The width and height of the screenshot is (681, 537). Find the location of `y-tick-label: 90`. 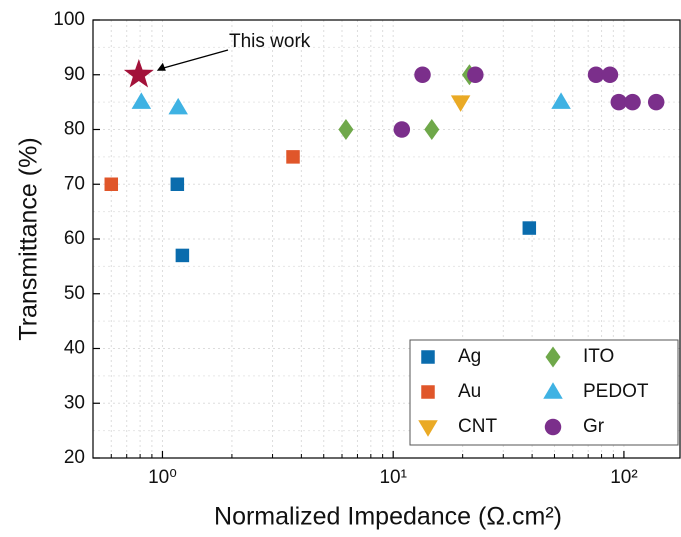

y-tick-label: 90 is located at coordinates (74, 74).